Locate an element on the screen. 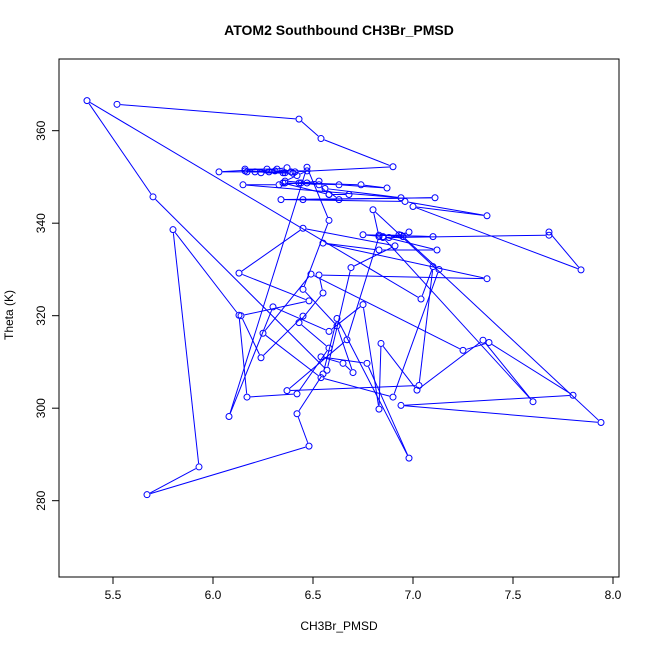 Image resolution: width=650 pixels, height=650 pixels. y-tick-label: 300 is located at coordinates (41, 408).